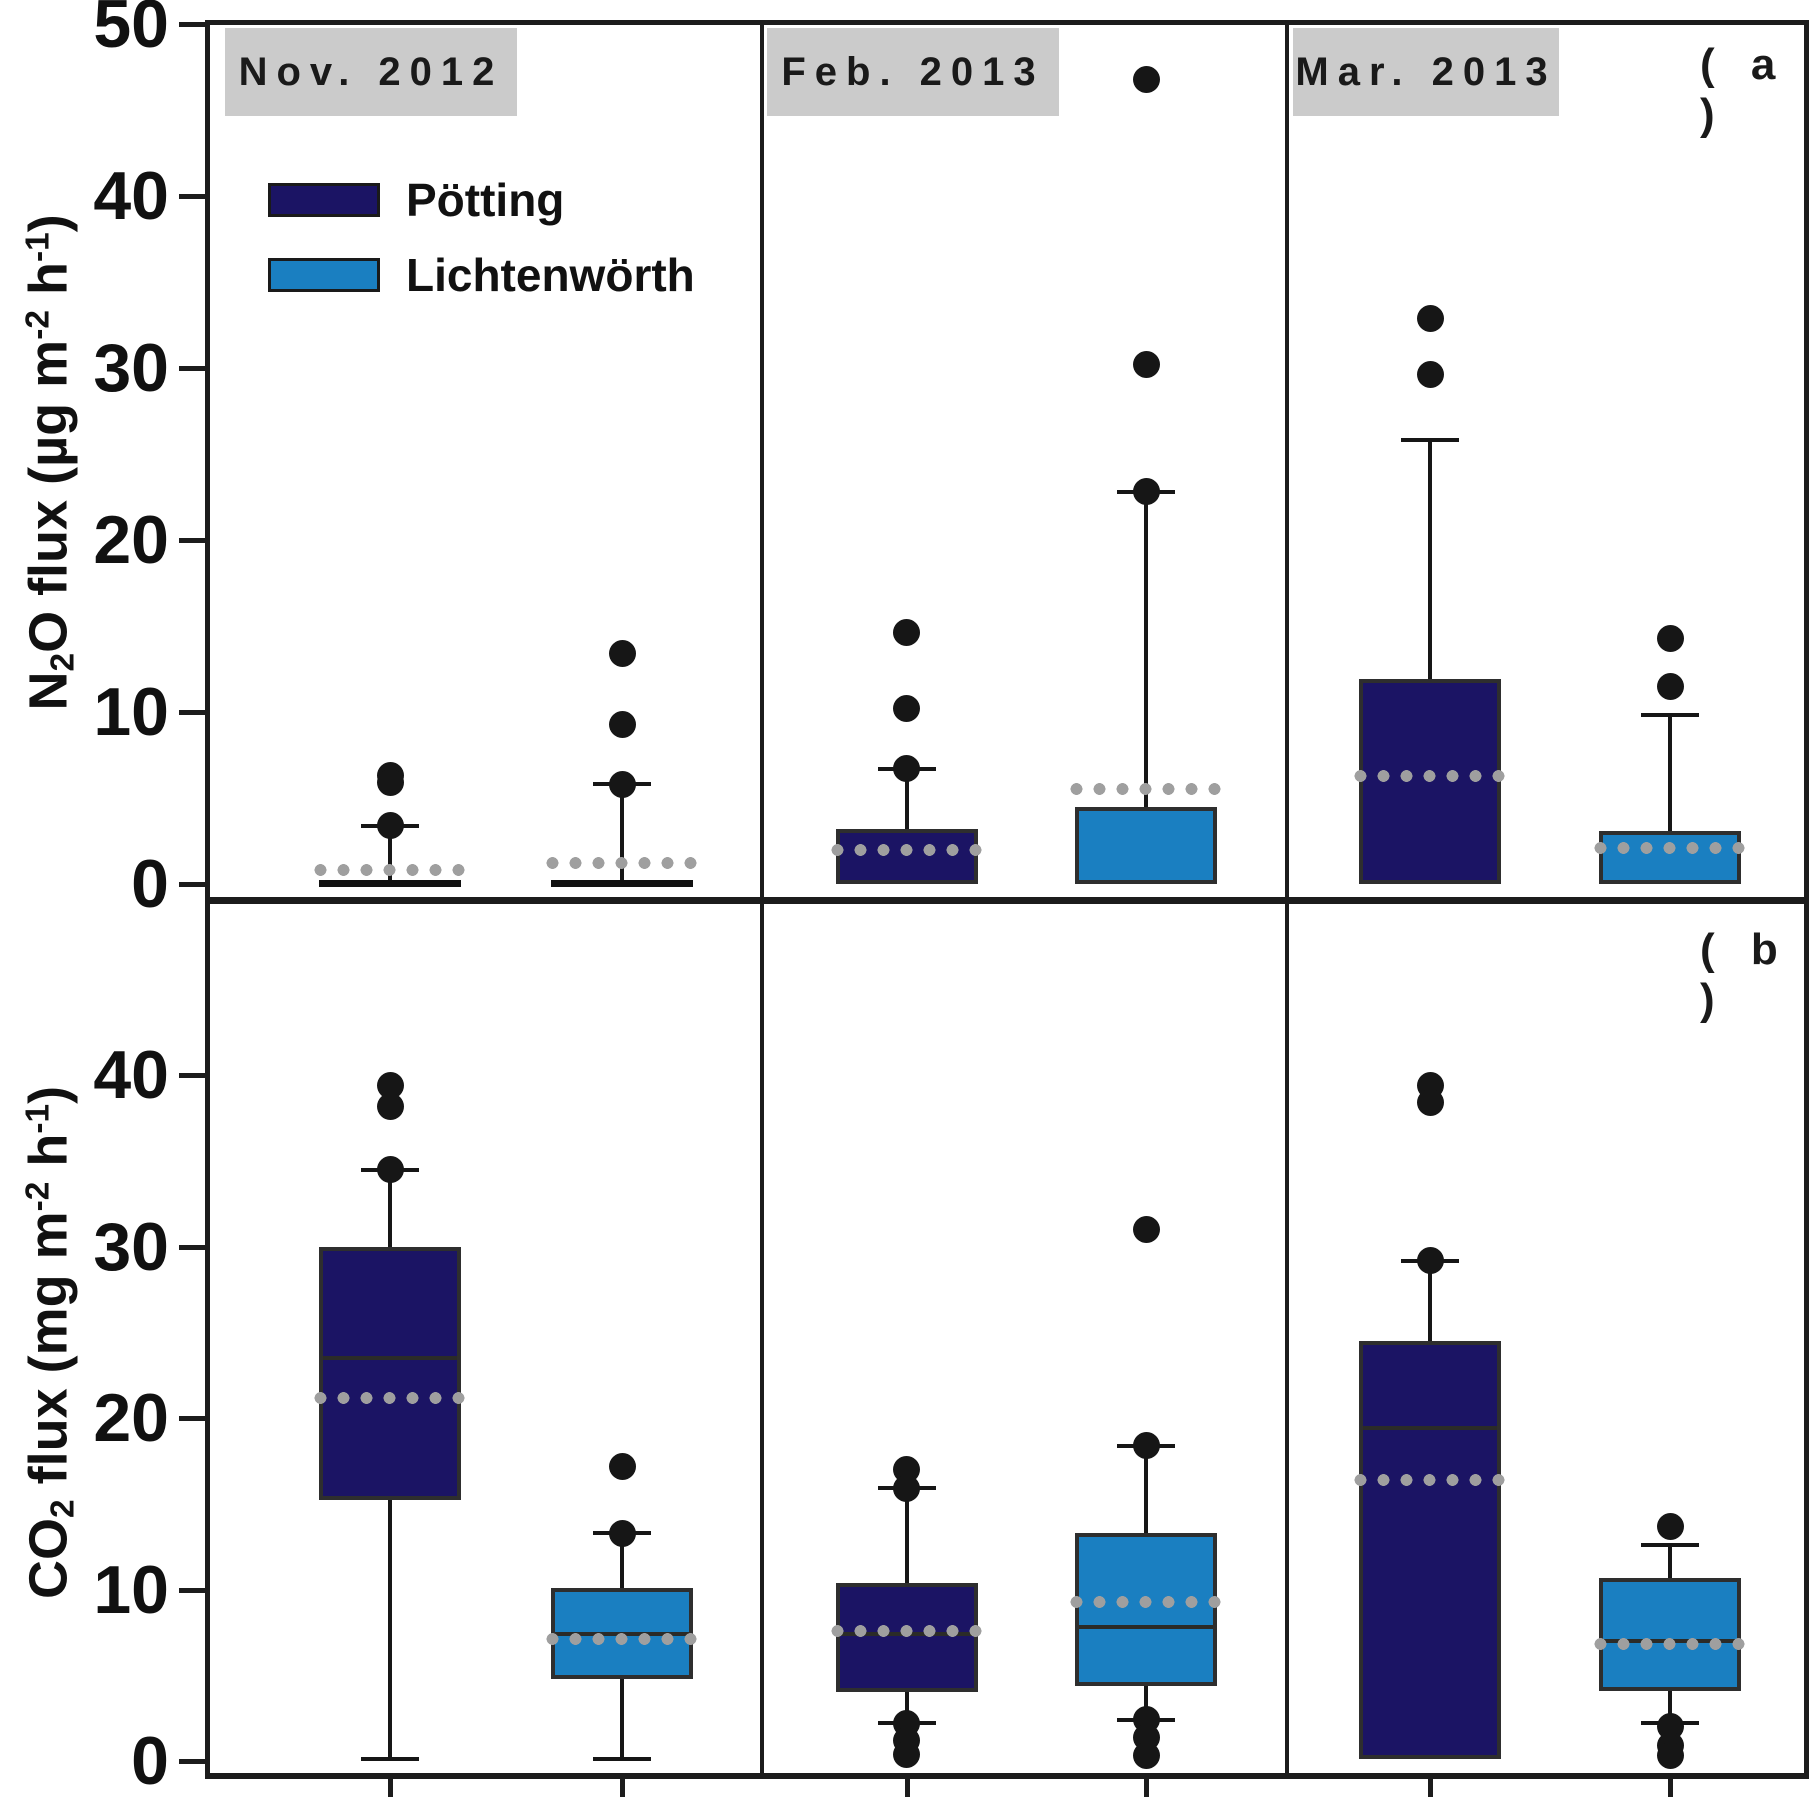  What do you see at coordinates (1007, 900) in the screenshot?
I see `frame-row-separator` at bounding box center [1007, 900].